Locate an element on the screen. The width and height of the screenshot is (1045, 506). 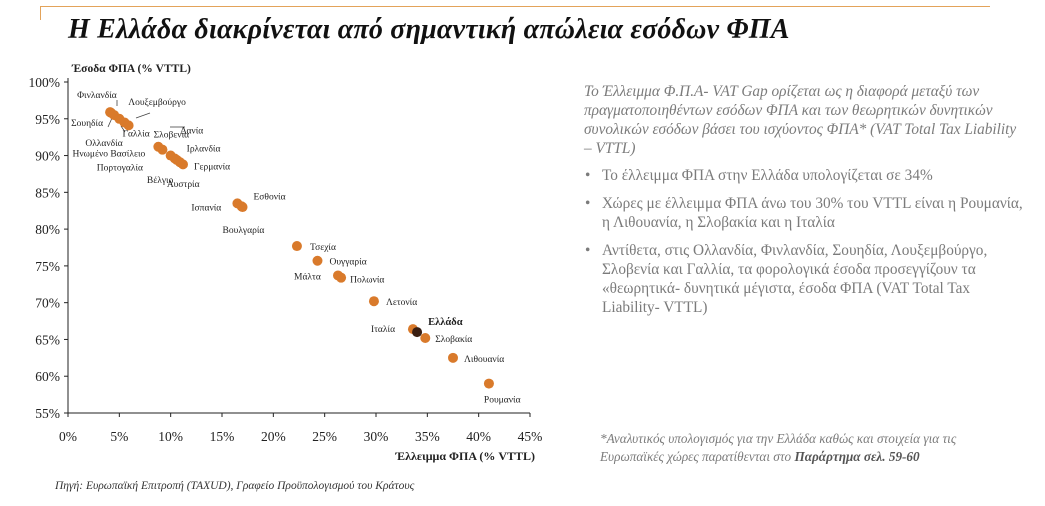
data-point-Πολωνία is located at coordinates (341, 277).